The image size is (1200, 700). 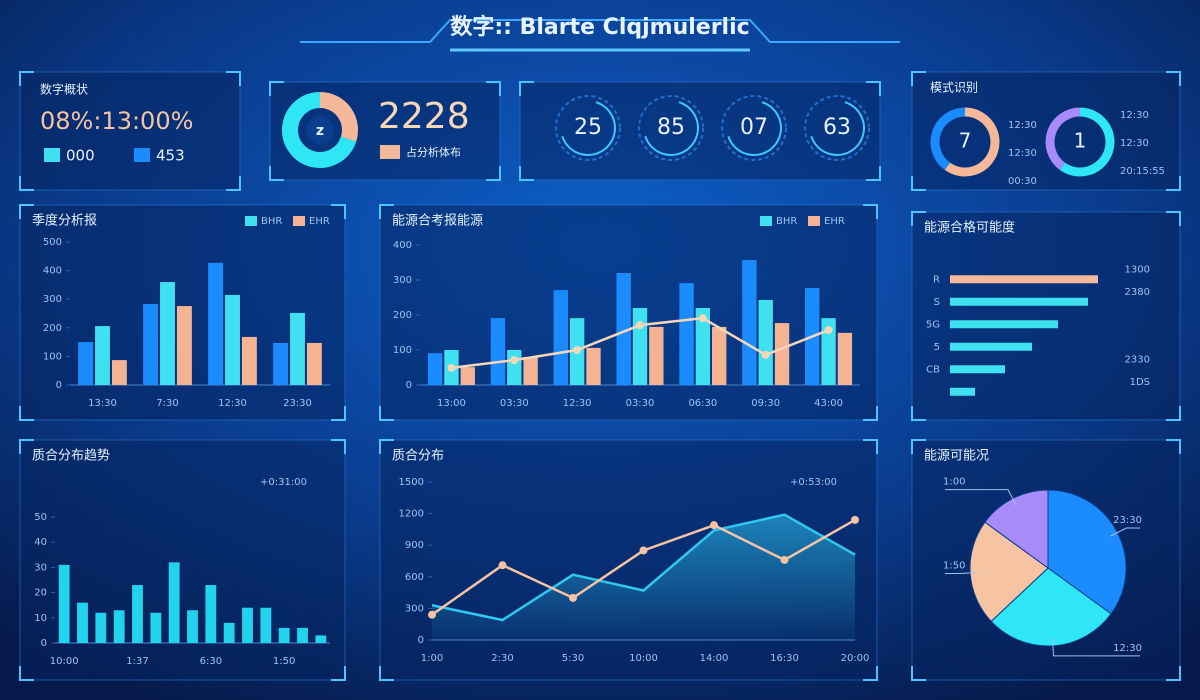 What do you see at coordinates (965, 141) in the screenshot?
I see `ring-center: 7` at bounding box center [965, 141].